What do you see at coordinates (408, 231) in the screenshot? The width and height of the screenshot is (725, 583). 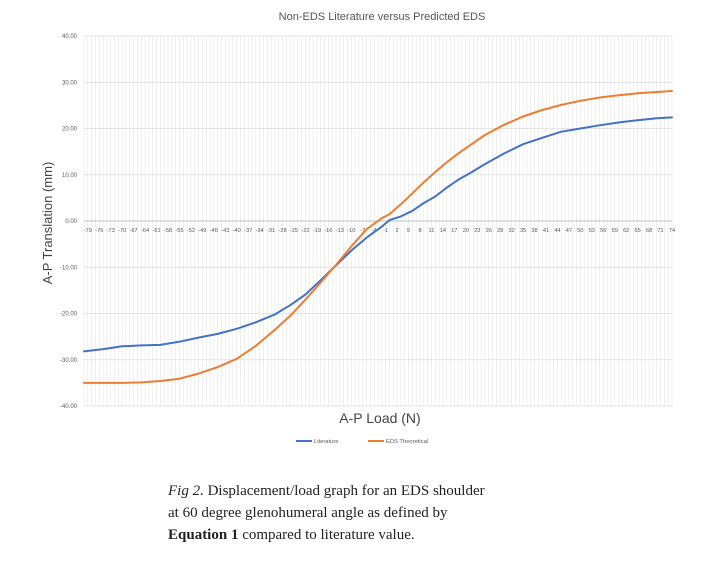 I see `x-tick-label: 5` at bounding box center [408, 231].